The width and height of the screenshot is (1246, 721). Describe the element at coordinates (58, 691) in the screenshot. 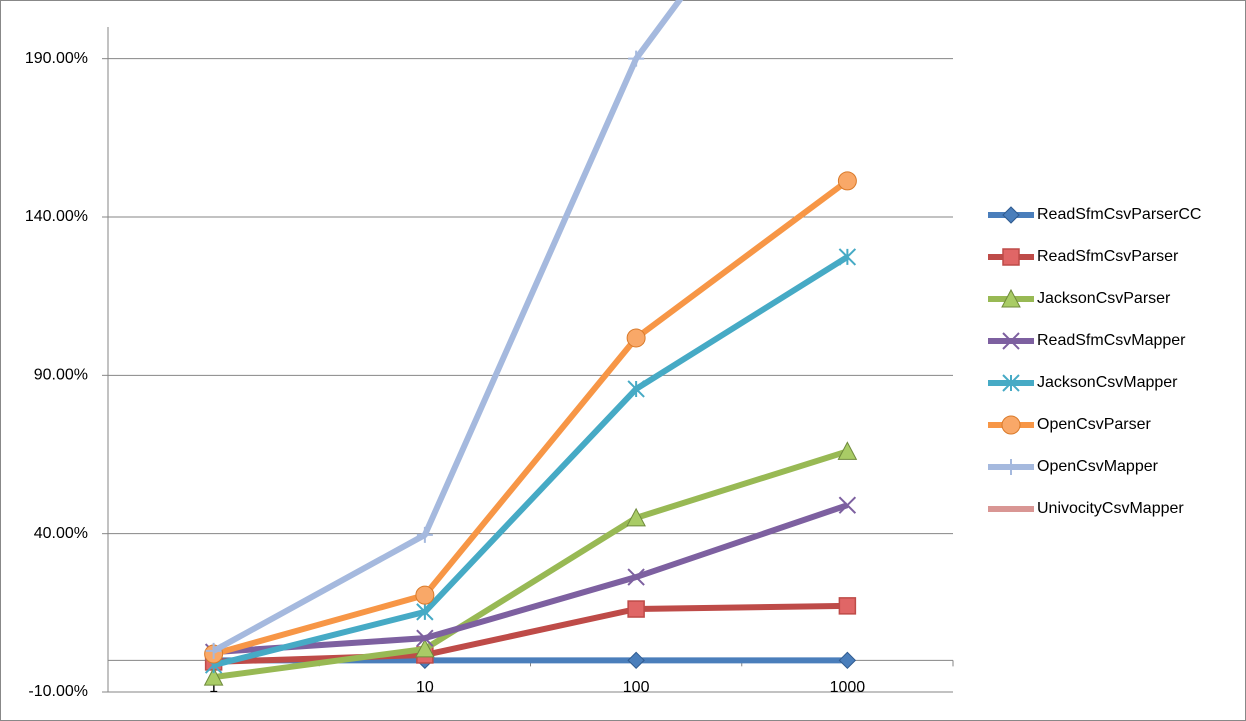

I see `y-tick-label: -10.00%` at that location.